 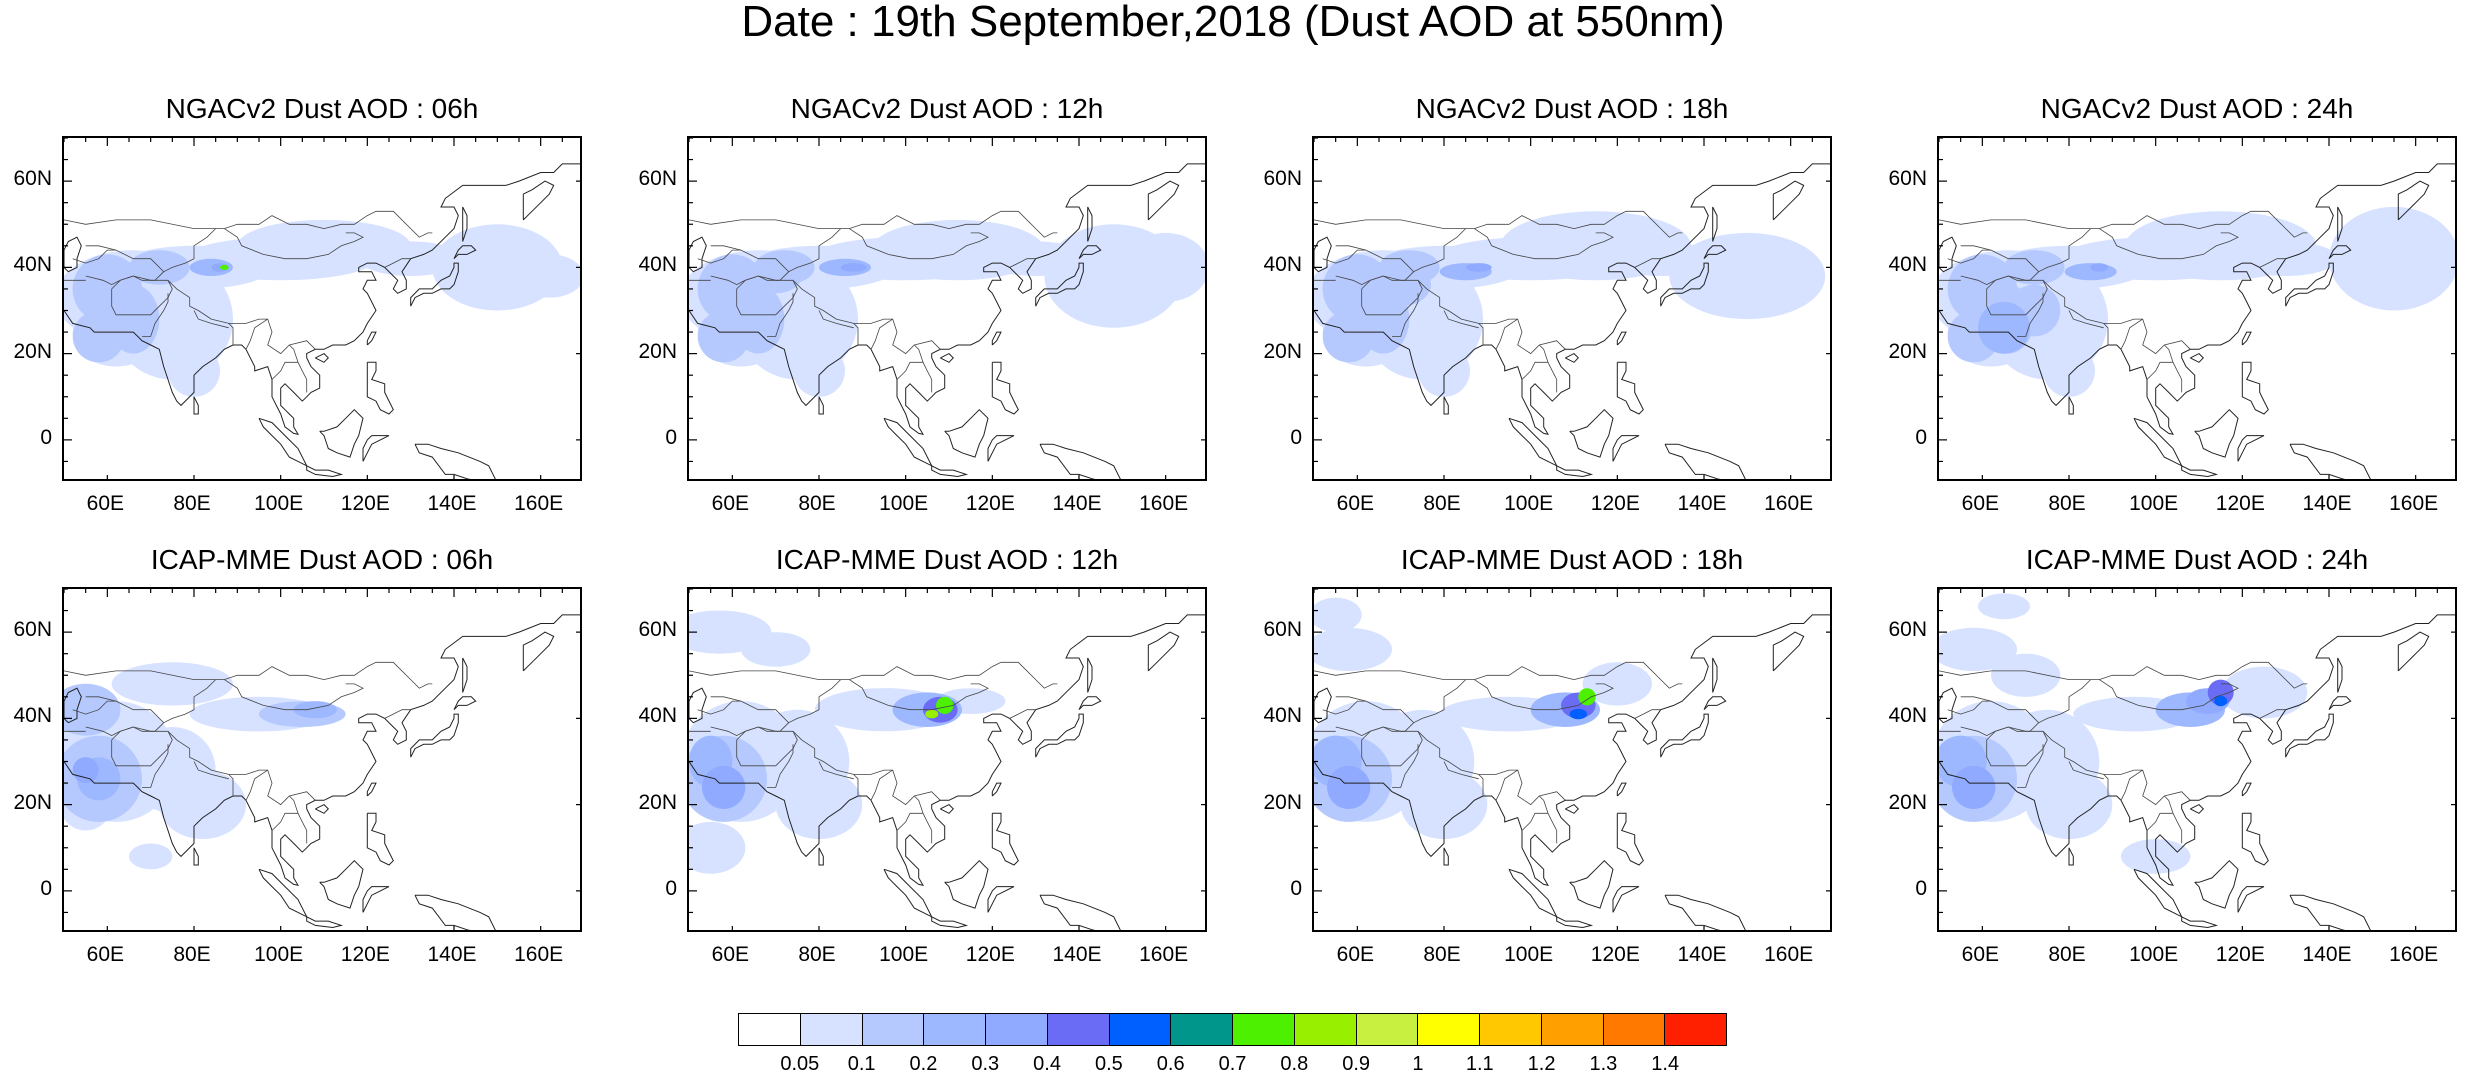 I want to click on lat-tick-label: 20N, so click(x=1907, y=802).